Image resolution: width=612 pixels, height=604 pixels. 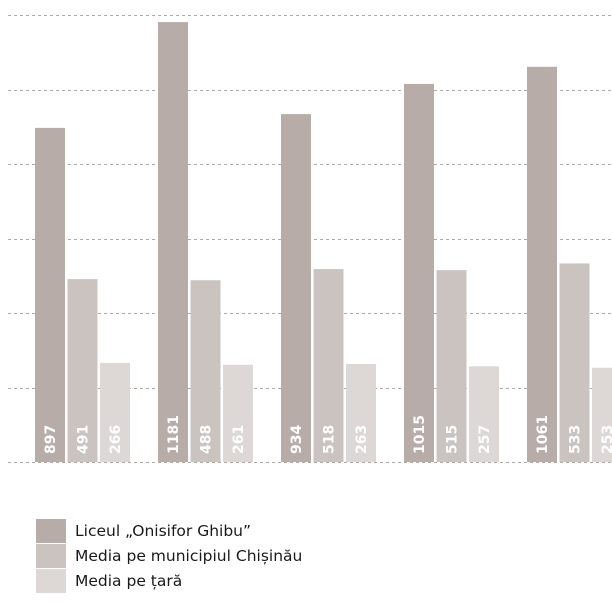 What do you see at coordinates (485, 439) in the screenshot?
I see `value-label-tara-4: 257` at bounding box center [485, 439].